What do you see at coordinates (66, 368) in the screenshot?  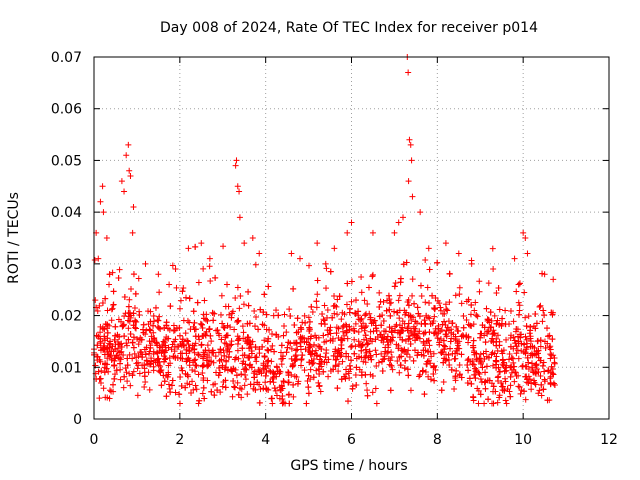 I see `y-tick-label: 0.01` at bounding box center [66, 368].